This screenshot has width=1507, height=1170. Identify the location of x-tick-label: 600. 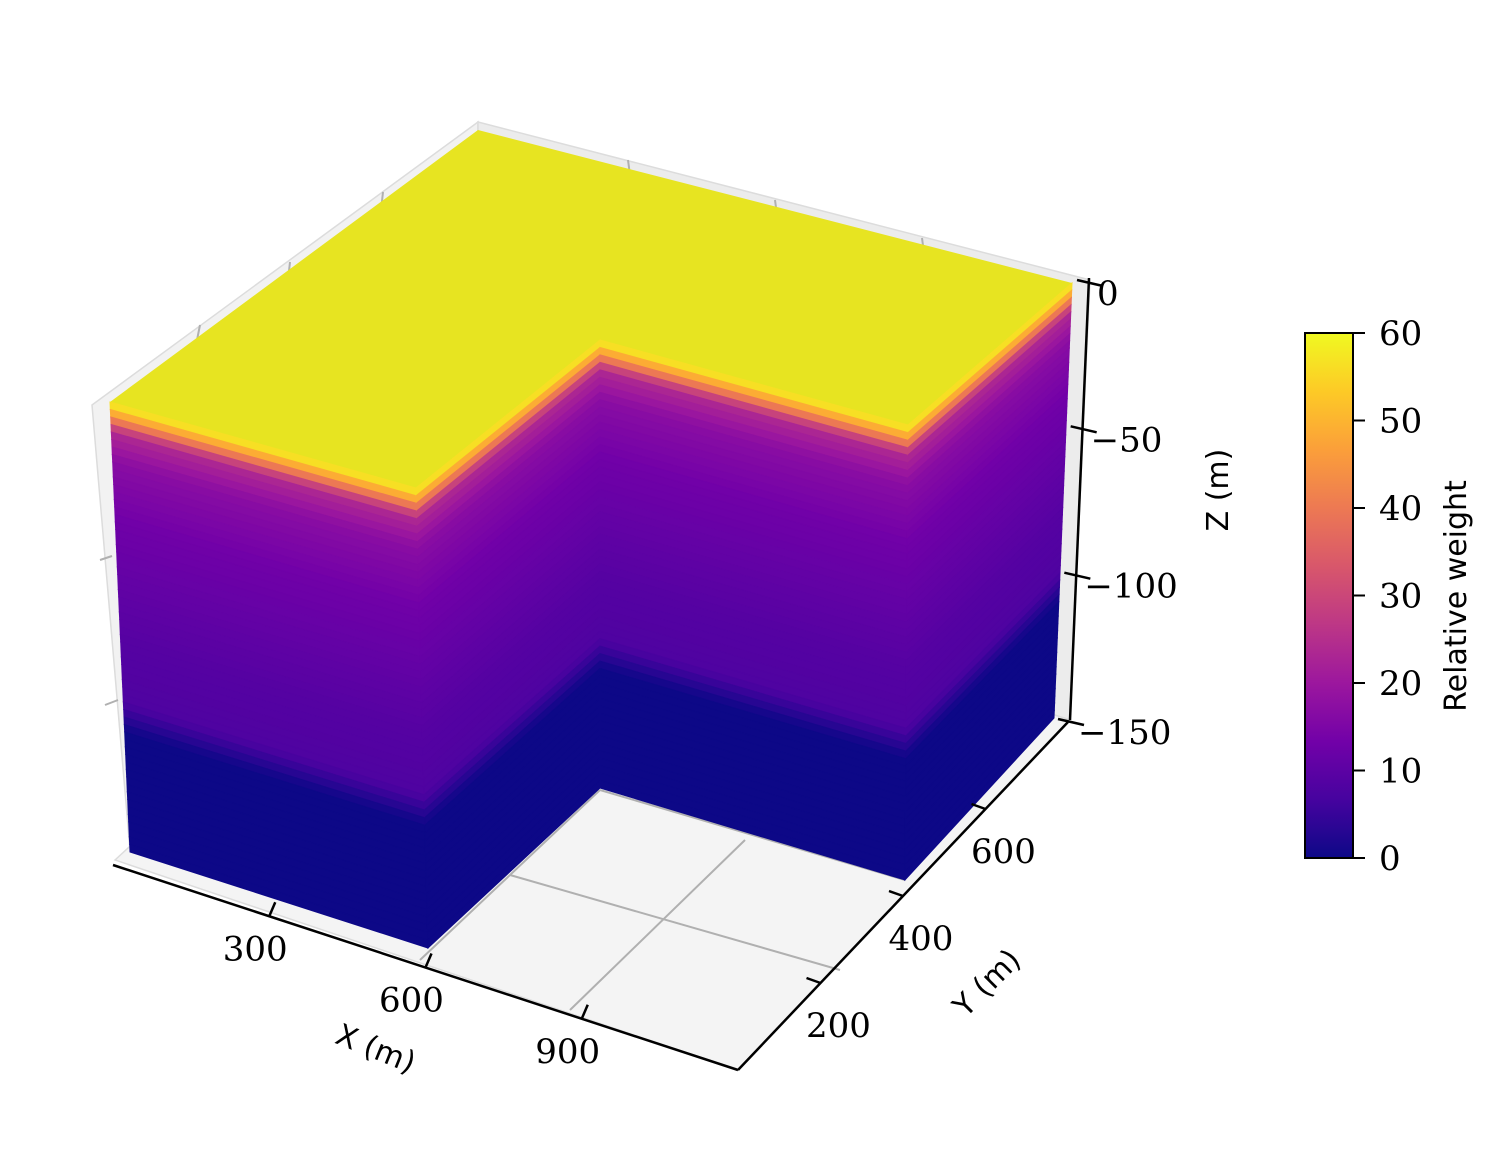
(411, 1001).